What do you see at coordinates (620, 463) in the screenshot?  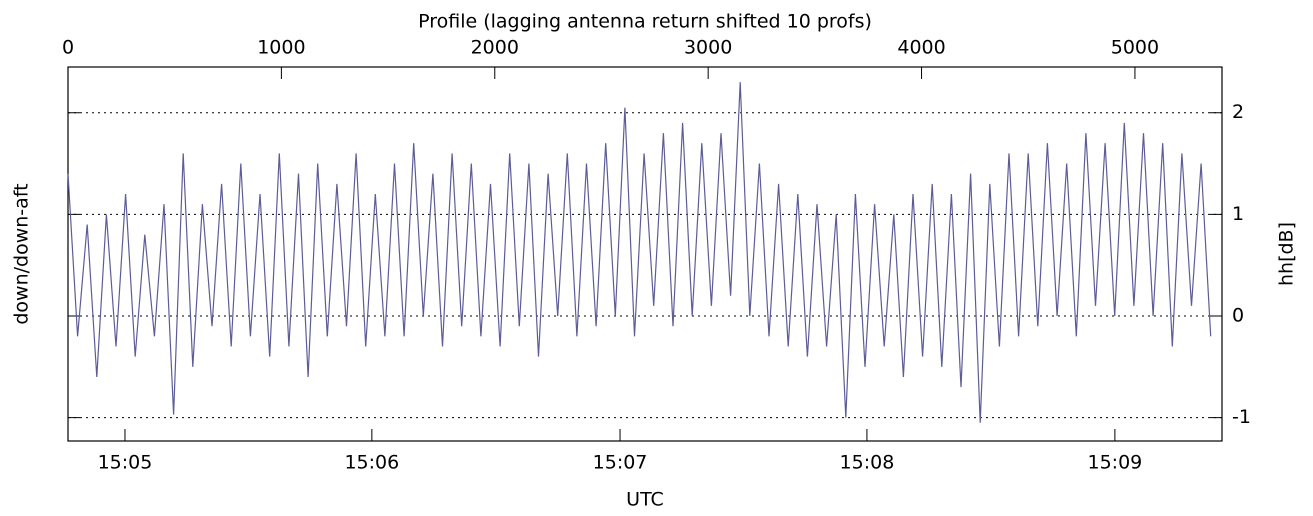 I see `x-tick-label: 15:07` at bounding box center [620, 463].